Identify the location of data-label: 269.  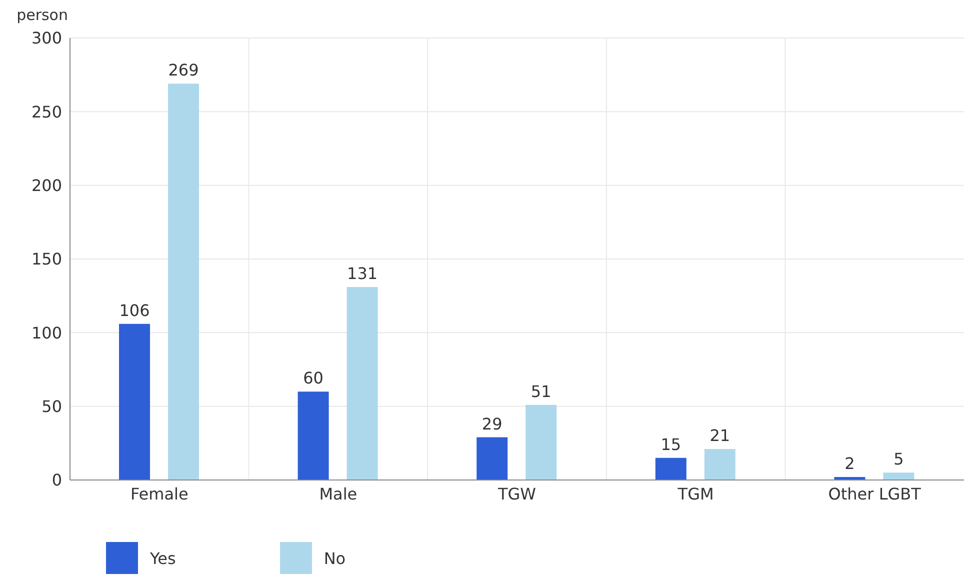
(183, 70).